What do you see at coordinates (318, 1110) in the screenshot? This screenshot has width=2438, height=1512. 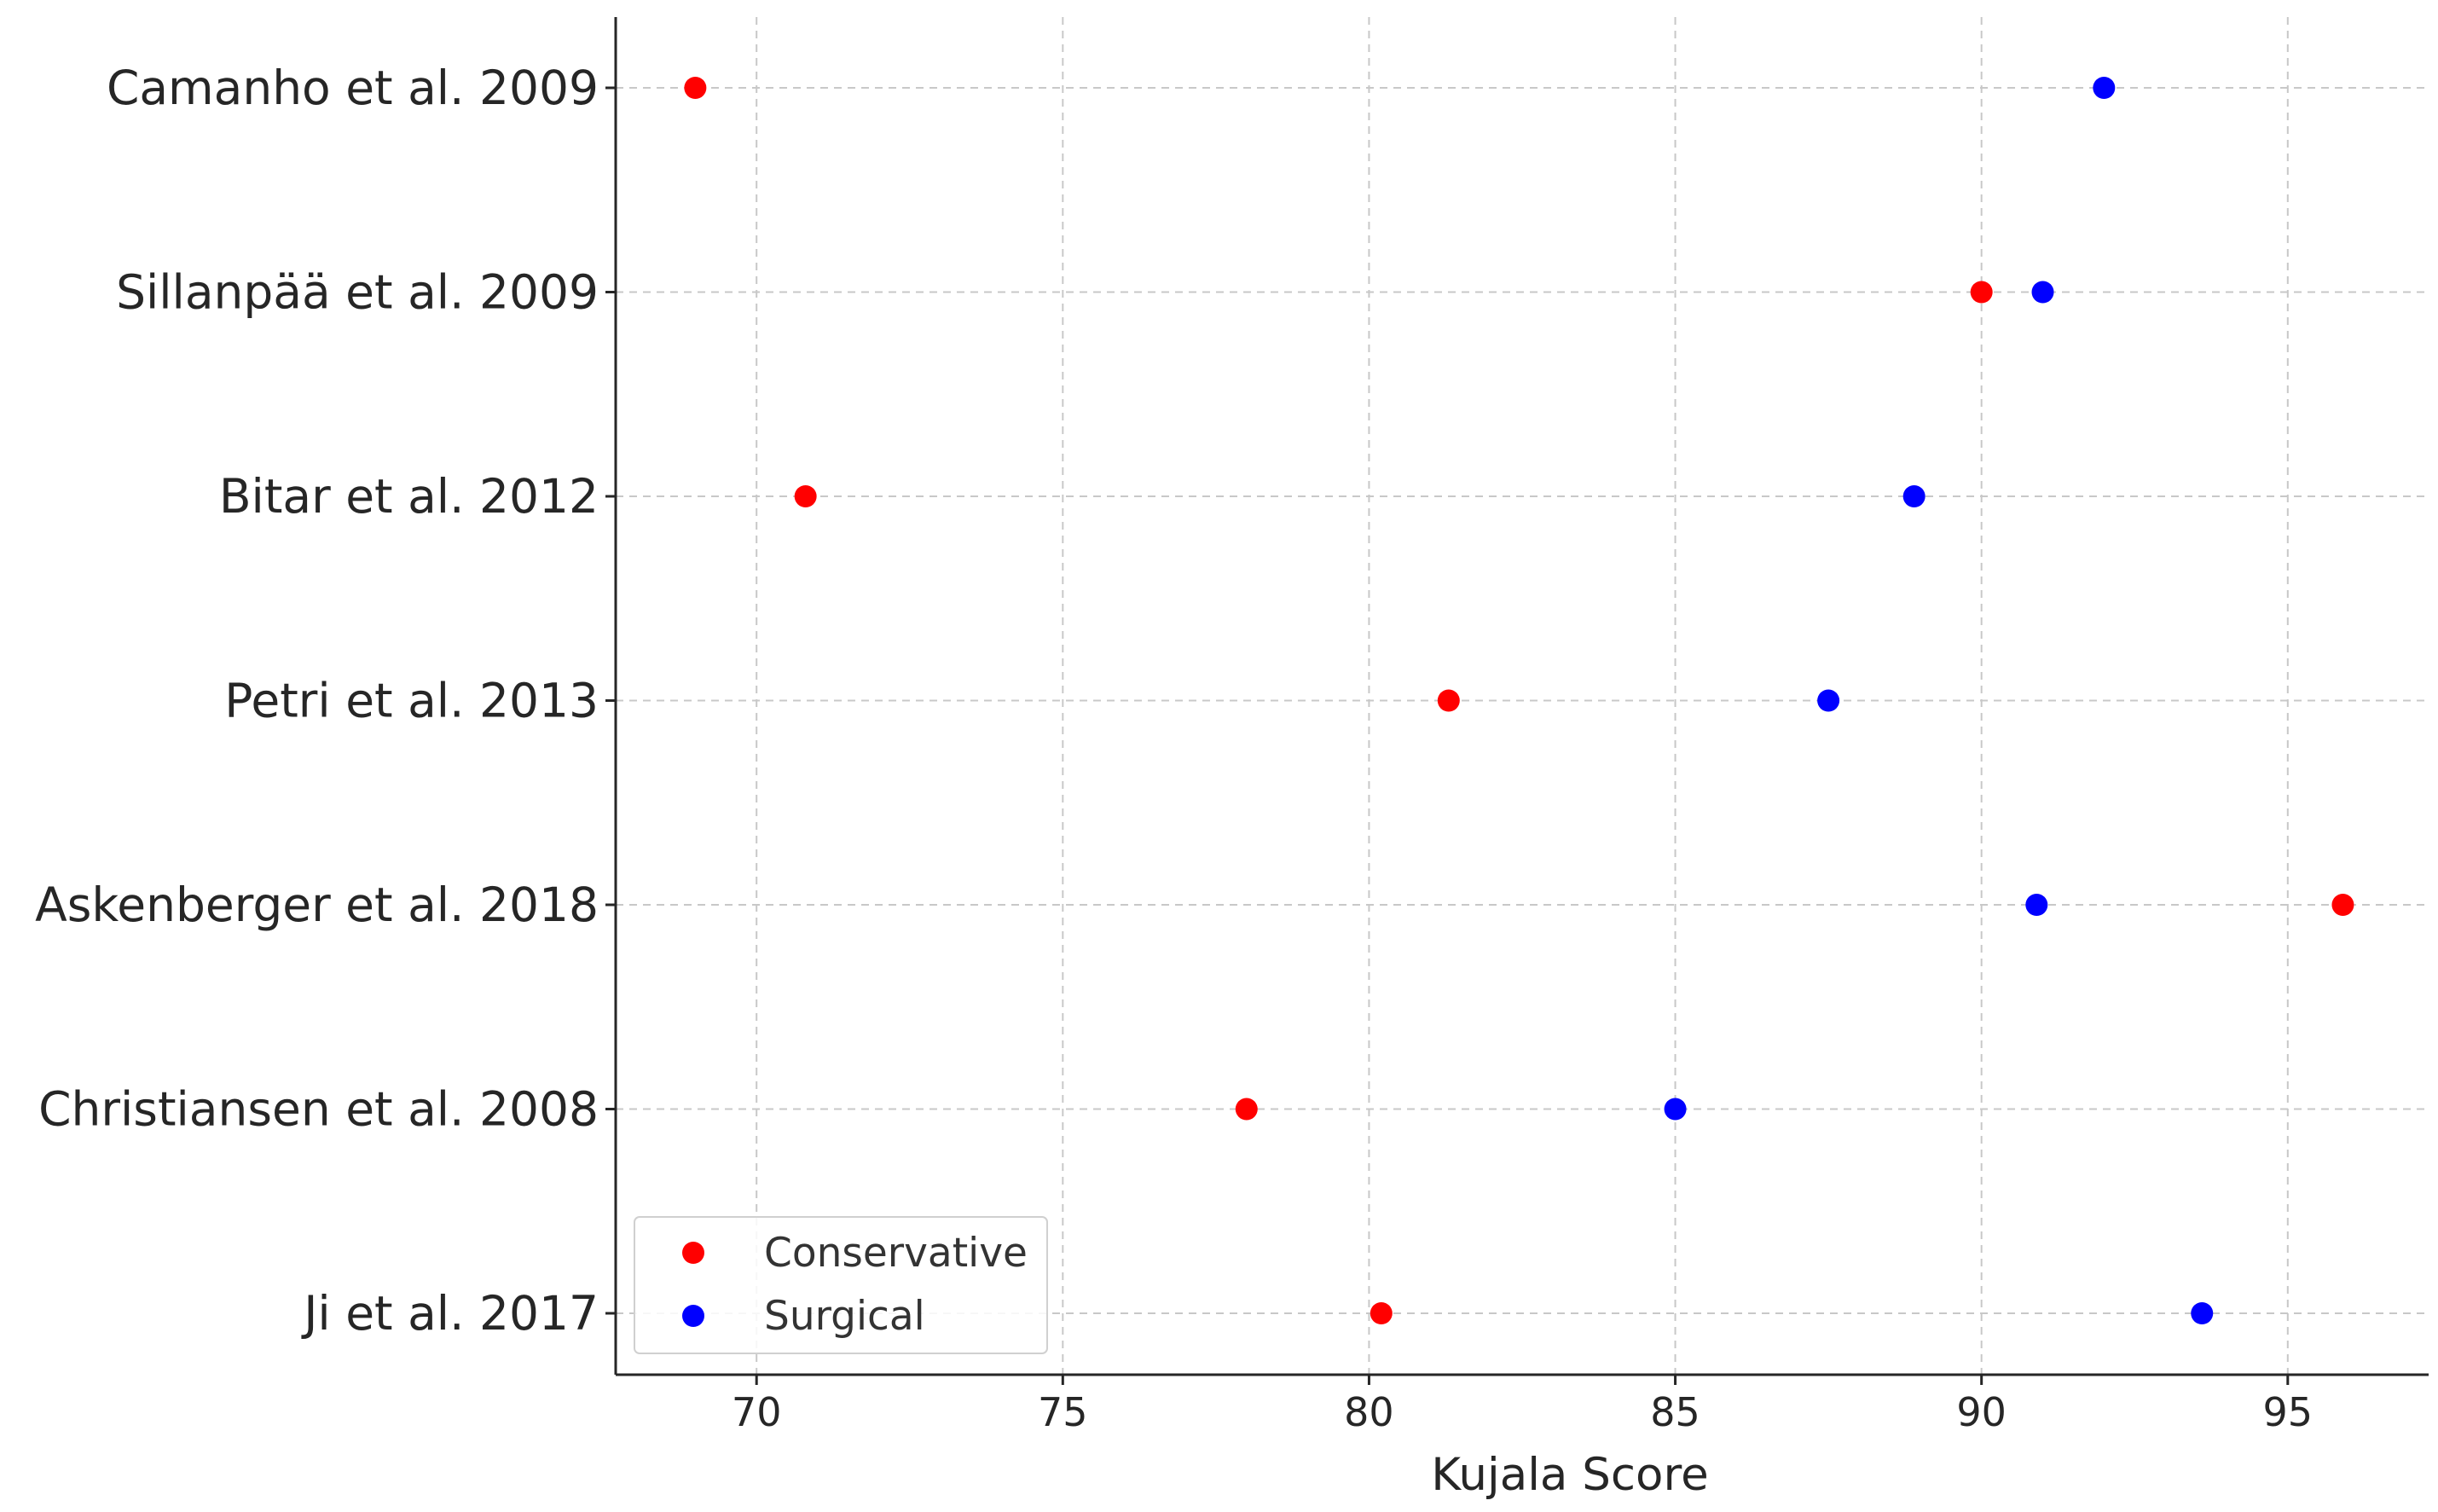 I see `y-tick-label: Christiansen et al. 2008` at bounding box center [318, 1110].